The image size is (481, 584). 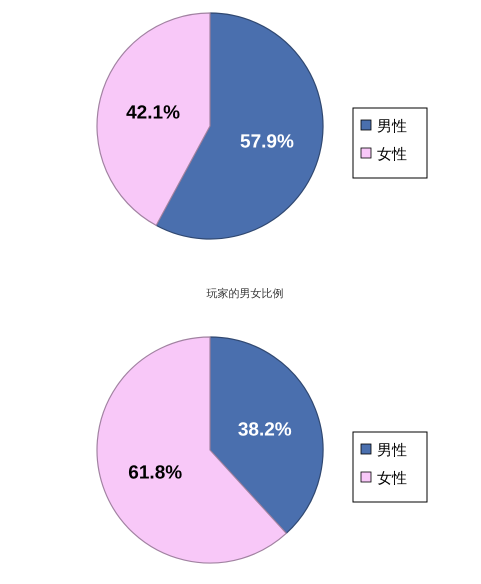 What do you see at coordinates (155, 473) in the screenshot?
I see `data-label: 61.8%` at bounding box center [155, 473].